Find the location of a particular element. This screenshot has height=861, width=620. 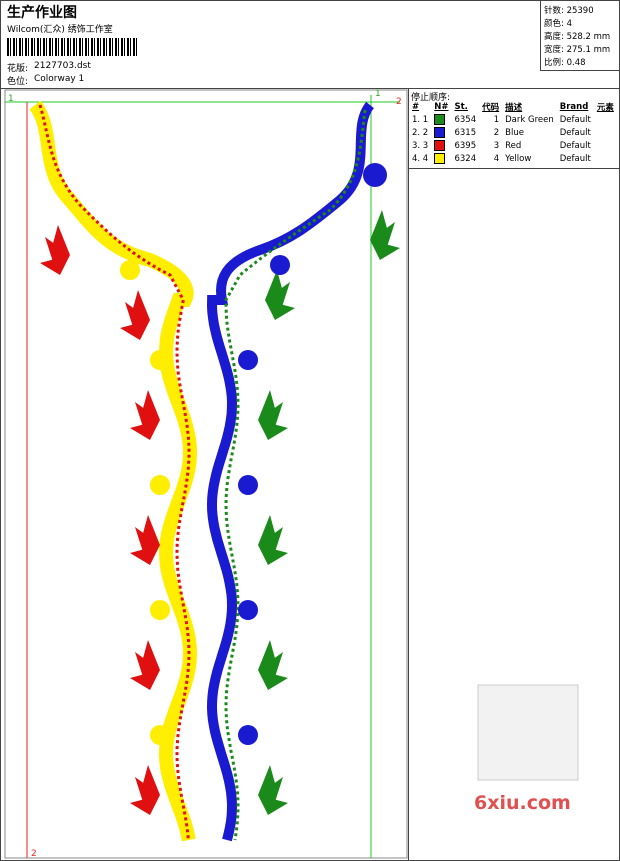

st: 6354 is located at coordinates (465, 119).